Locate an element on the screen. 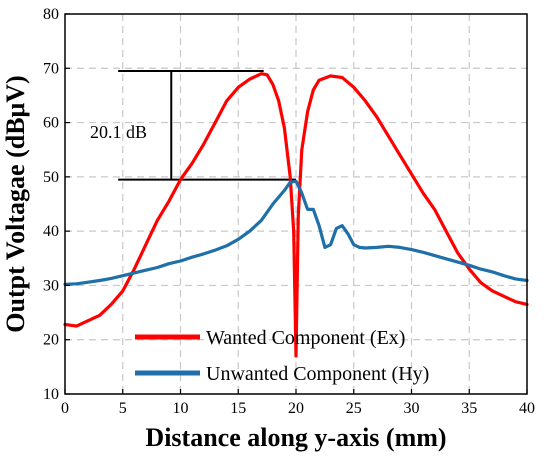  x-tick-label: 10 is located at coordinates (181, 408).